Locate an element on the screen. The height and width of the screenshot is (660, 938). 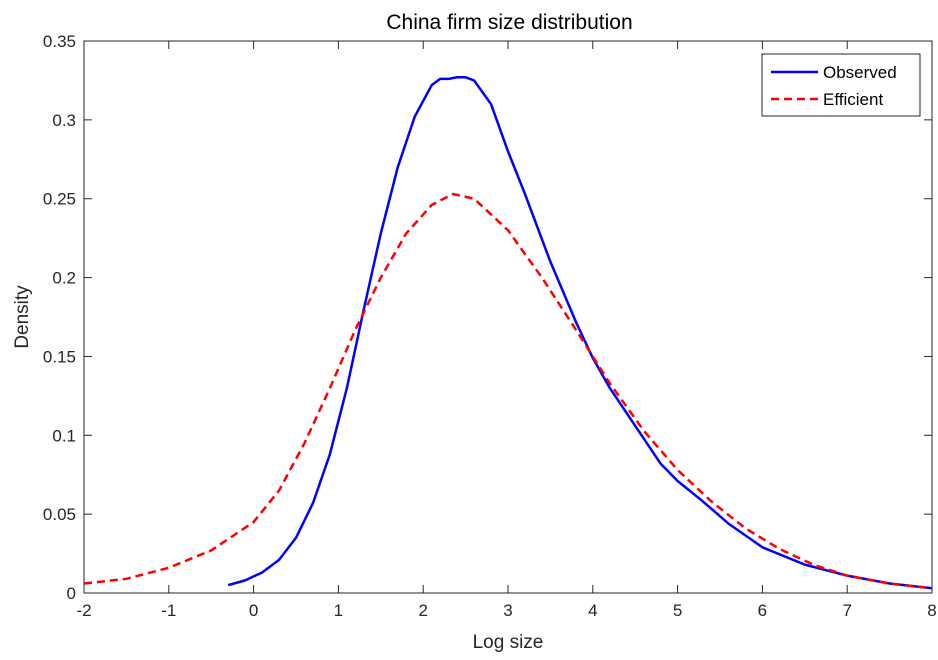
y-tick-label: 0.3 is located at coordinates (64, 120).